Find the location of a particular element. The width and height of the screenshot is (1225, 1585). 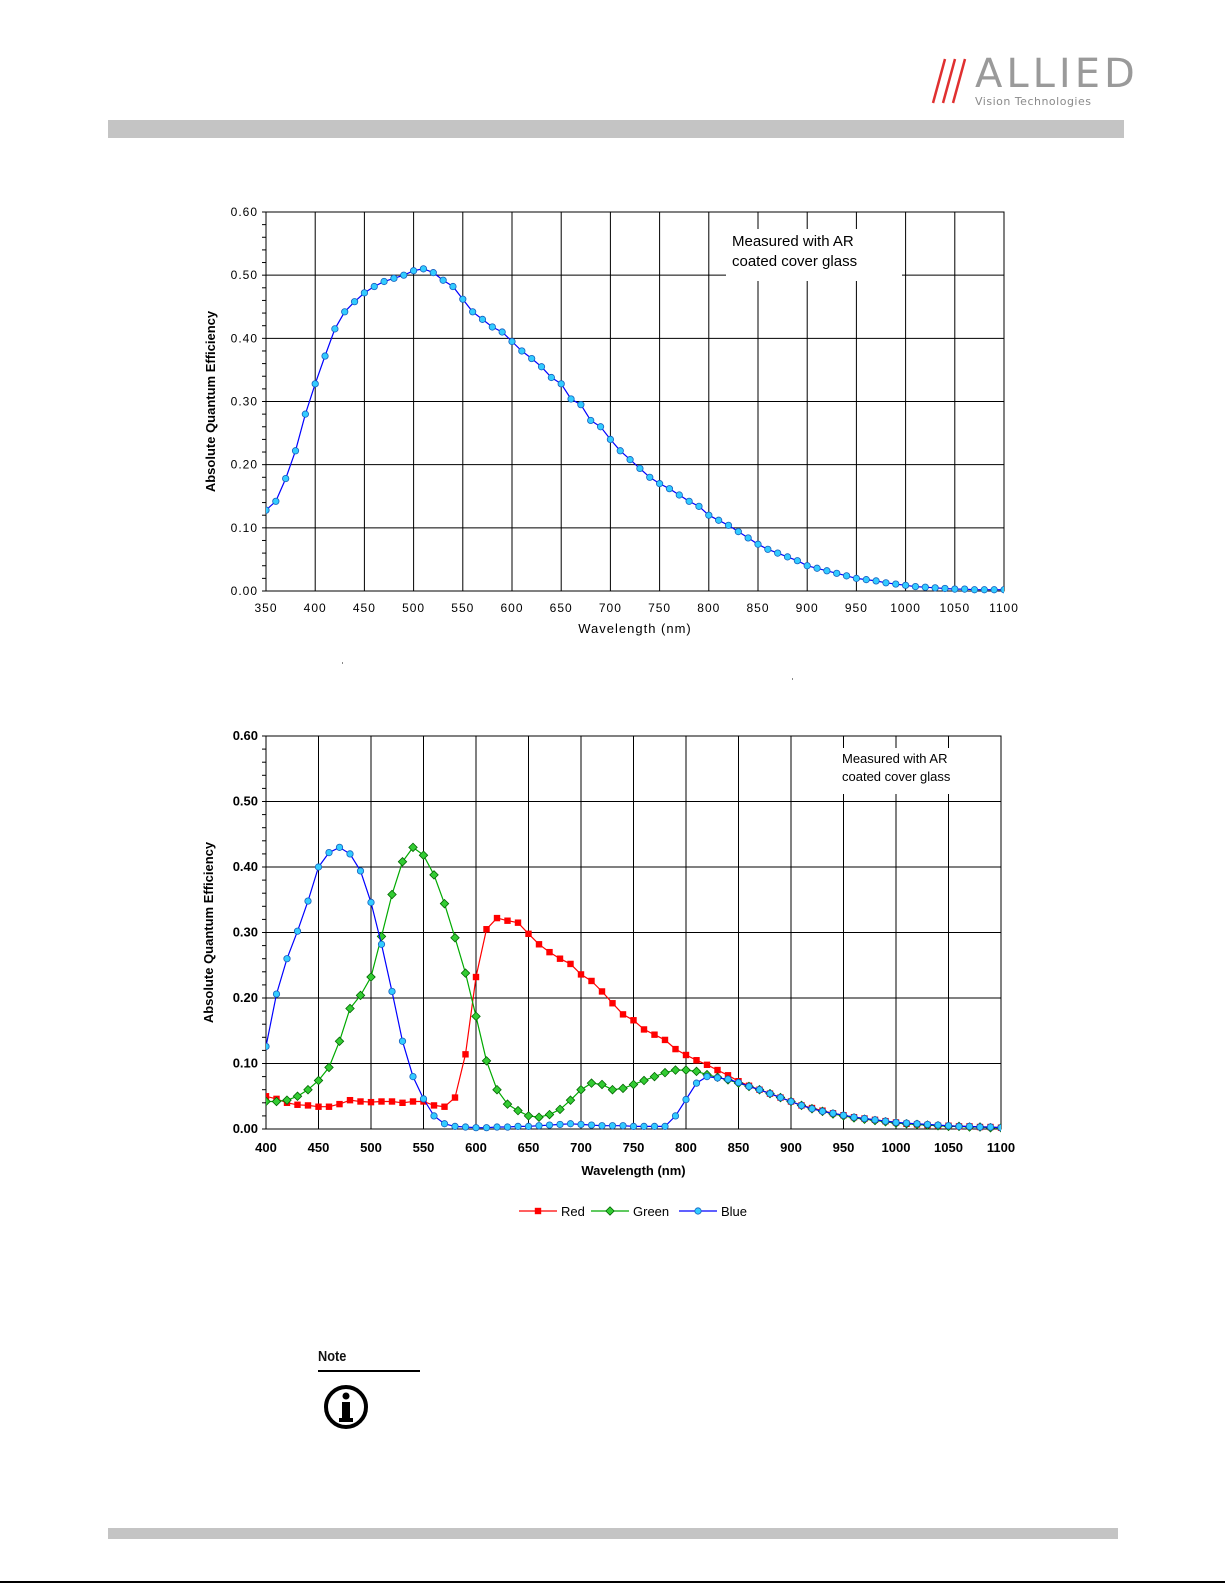

x-tick-label: 750 is located at coordinates (659, 608).